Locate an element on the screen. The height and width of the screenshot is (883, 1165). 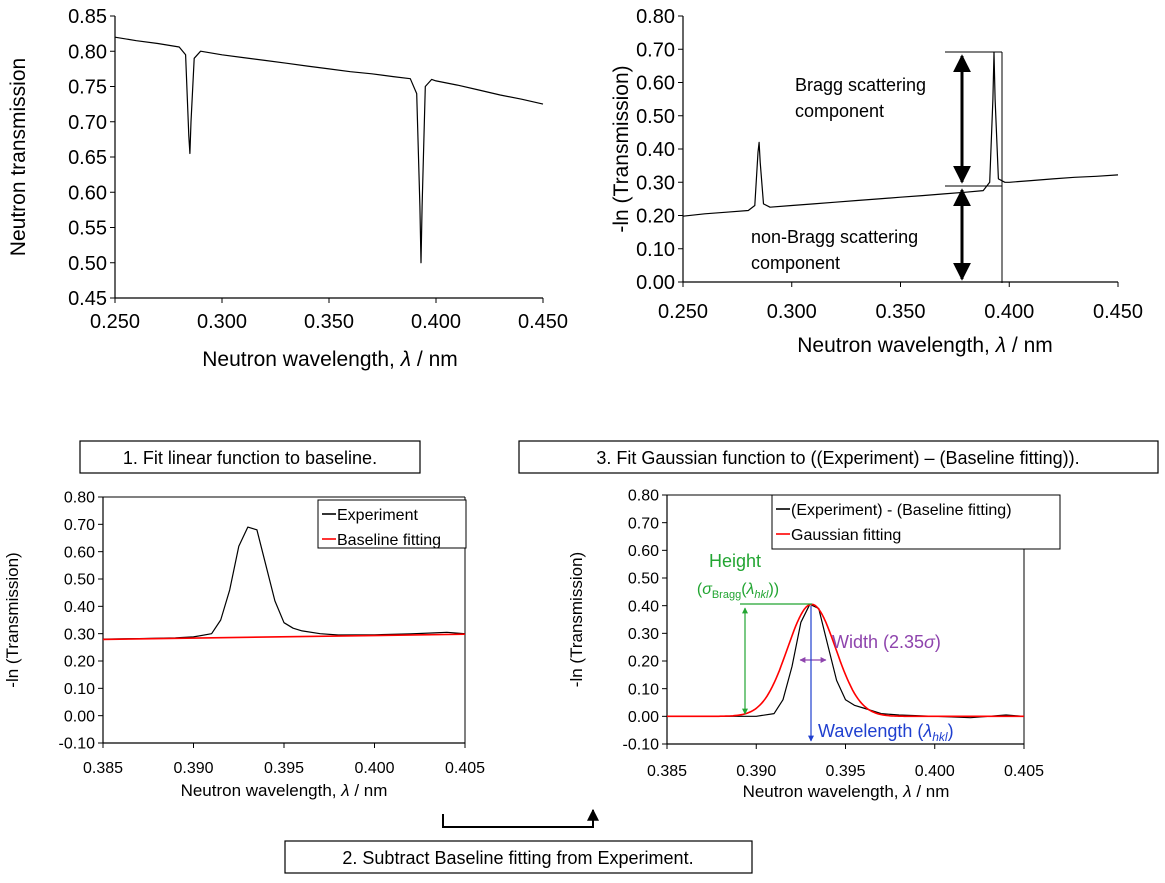
y-tick-label: 0.85 is located at coordinates (87, 17).